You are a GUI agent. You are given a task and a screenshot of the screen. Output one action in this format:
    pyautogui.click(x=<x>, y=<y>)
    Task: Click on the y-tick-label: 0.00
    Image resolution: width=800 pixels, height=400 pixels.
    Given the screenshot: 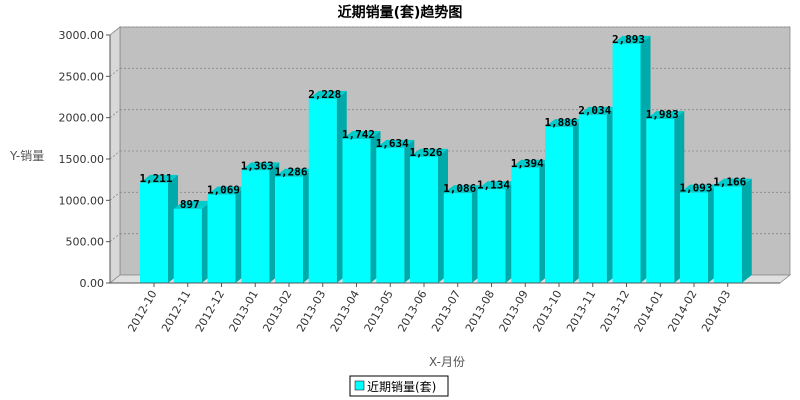 What is the action you would take?
    pyautogui.click(x=92, y=283)
    